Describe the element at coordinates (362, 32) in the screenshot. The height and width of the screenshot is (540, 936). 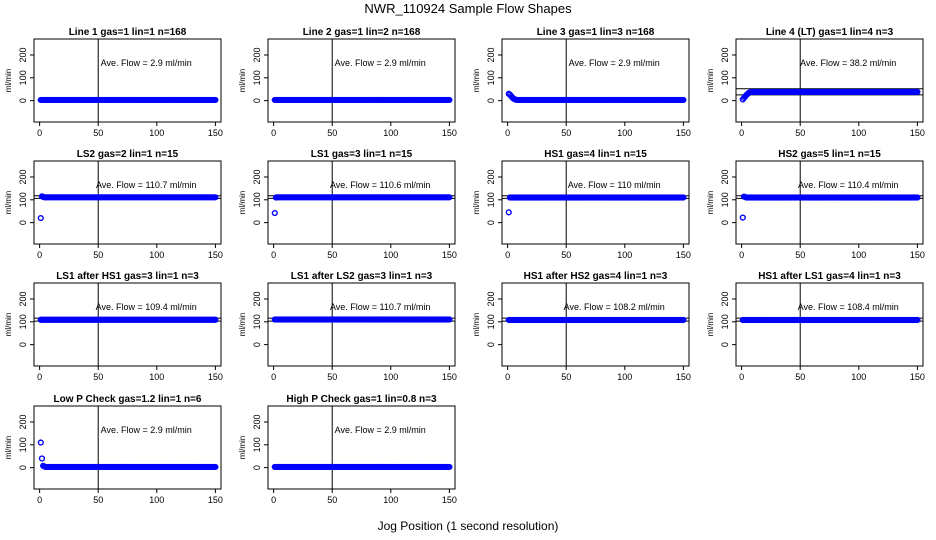
I see `subplot-title: Line 2 gas=1 lin=2 n=168` at that location.